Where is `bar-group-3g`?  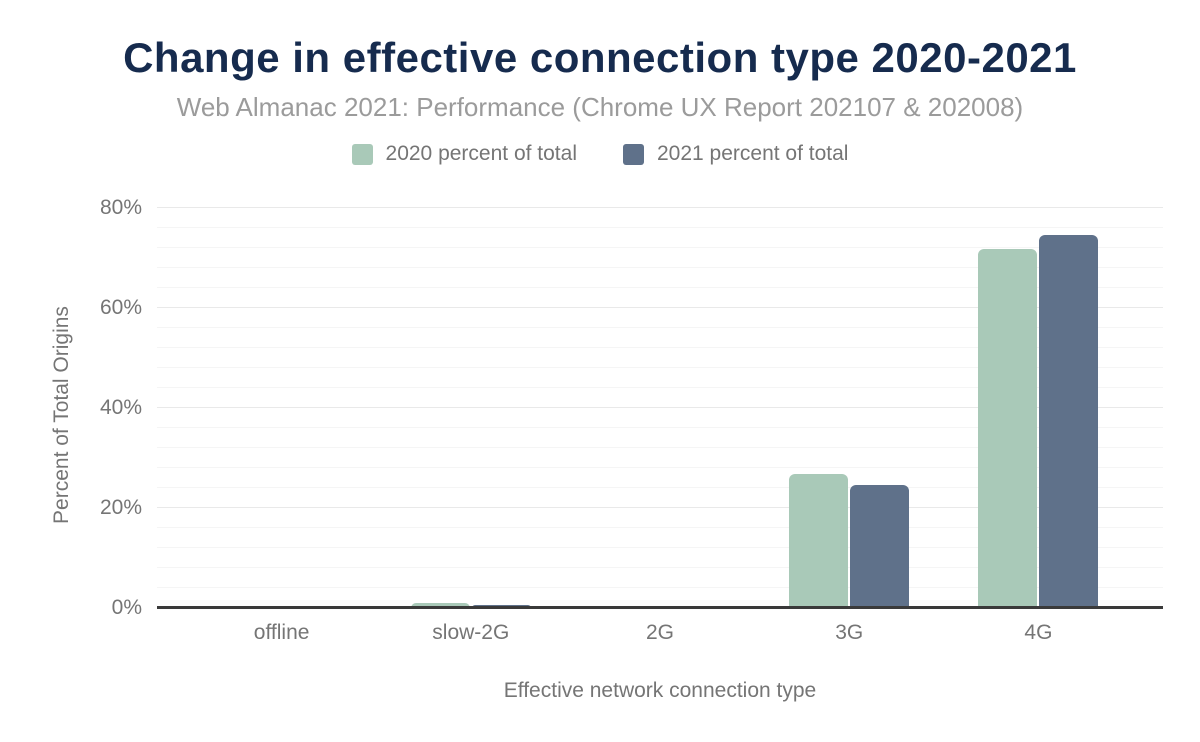 bar-group-3g is located at coordinates (849, 408).